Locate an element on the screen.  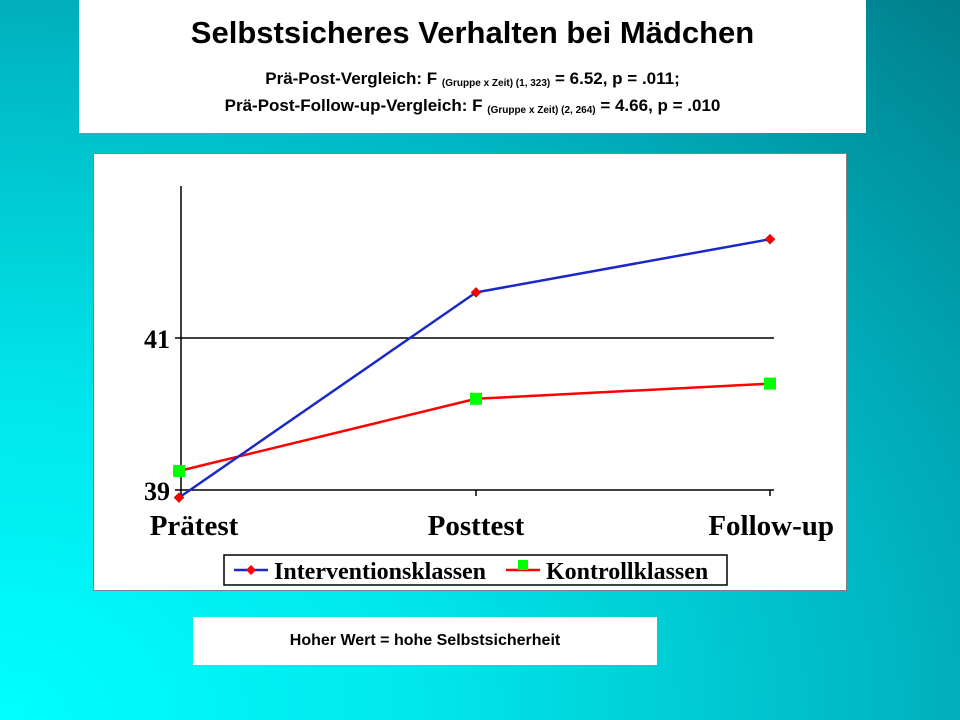
stat-line-1-prefix: Prä-Post-Vergleich: F is located at coordinates (351, 78).